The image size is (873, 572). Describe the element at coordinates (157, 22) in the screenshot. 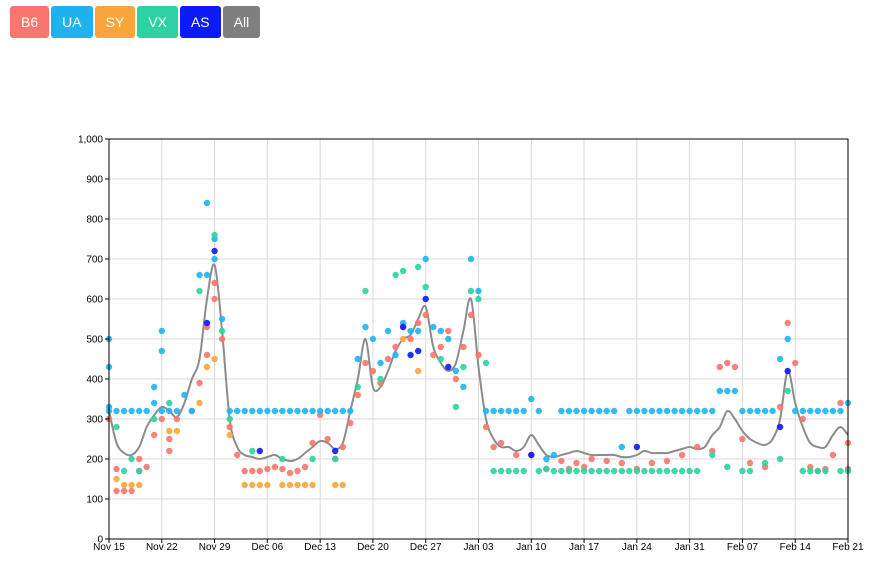

I see `filter-button-vx: VX` at that location.